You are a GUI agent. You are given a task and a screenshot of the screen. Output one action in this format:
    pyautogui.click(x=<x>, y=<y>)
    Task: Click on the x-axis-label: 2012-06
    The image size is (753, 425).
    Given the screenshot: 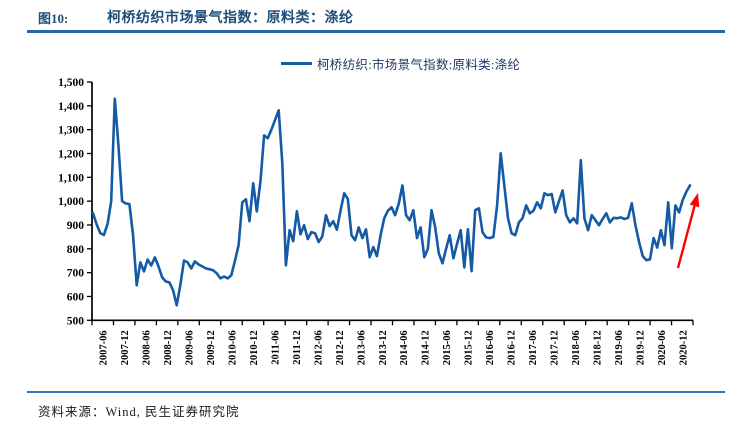 What is the action you would take?
    pyautogui.click(x=318, y=347)
    